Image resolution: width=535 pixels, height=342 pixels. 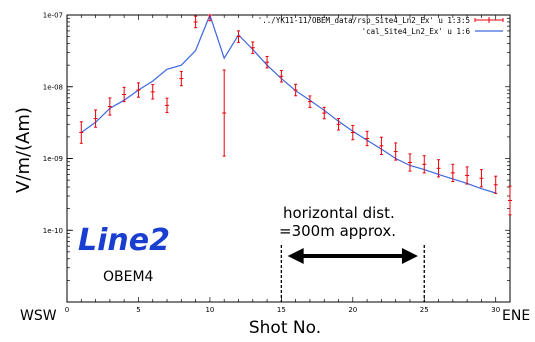 What do you see at coordinates (337, 231) in the screenshot?
I see `distance-annotation-line2: =300m approx.` at bounding box center [337, 231].